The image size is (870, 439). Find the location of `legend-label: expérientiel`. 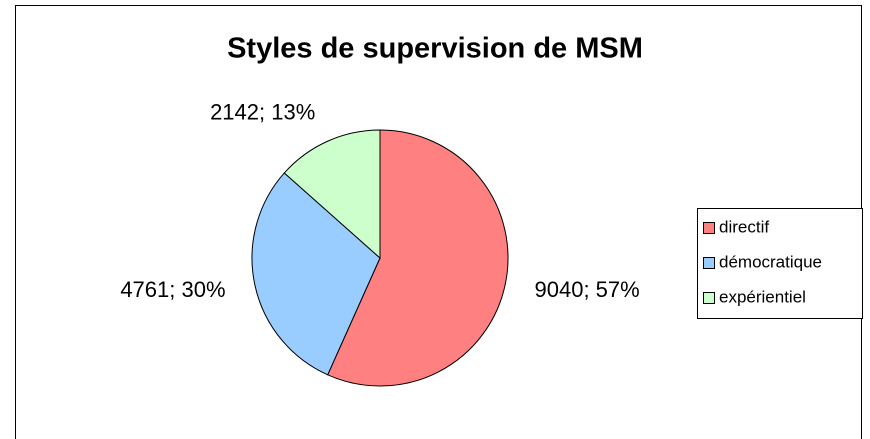

legend-label: expérientiel is located at coordinates (762, 296).